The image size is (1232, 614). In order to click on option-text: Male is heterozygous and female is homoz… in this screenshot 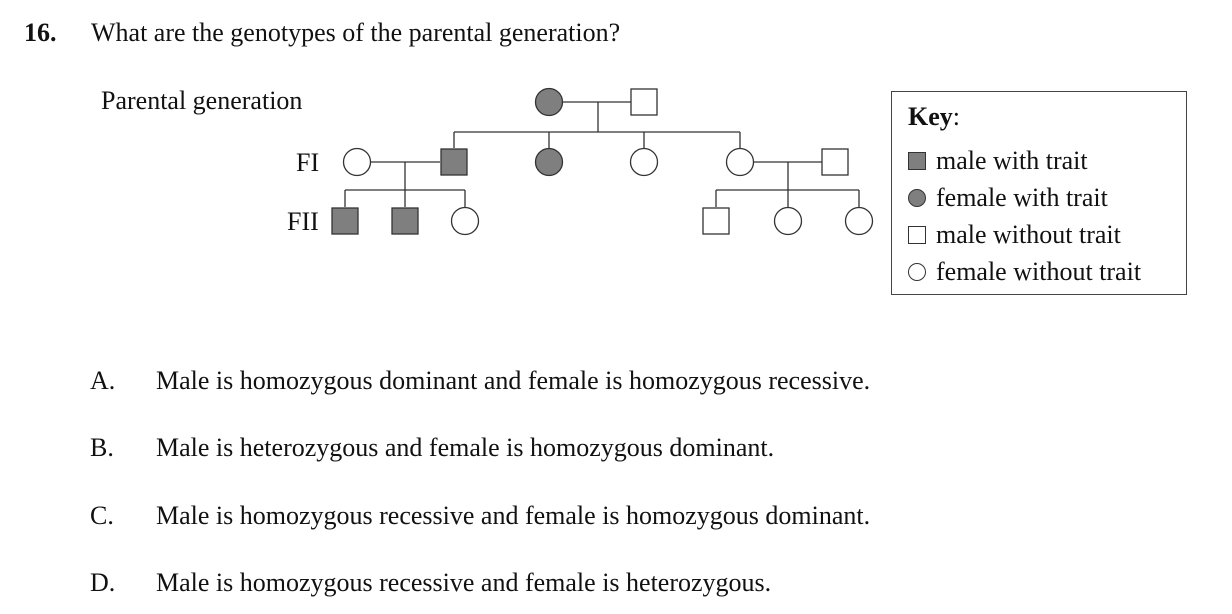, I will do `click(465, 447)`.